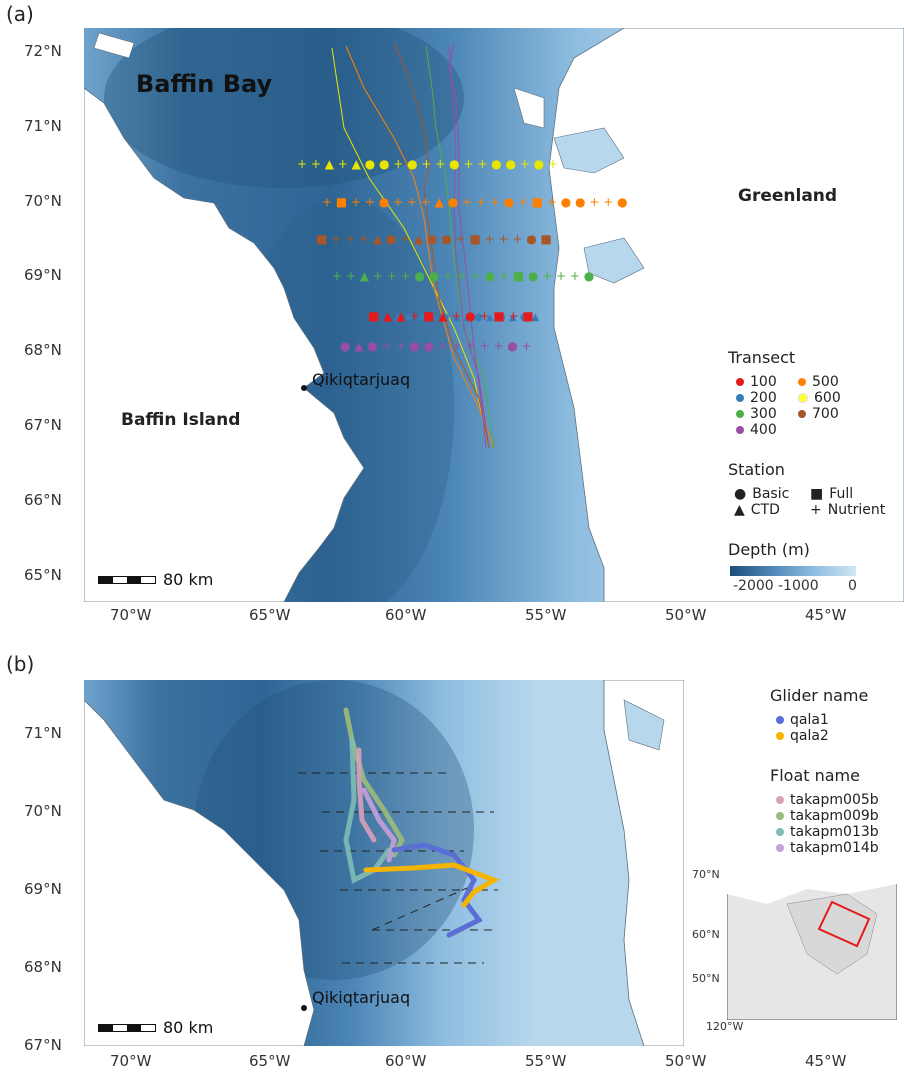 The image size is (904, 1073). Describe the element at coordinates (827, 832) in the screenshot. I see `legend-float-013b: takapm013b` at that location.